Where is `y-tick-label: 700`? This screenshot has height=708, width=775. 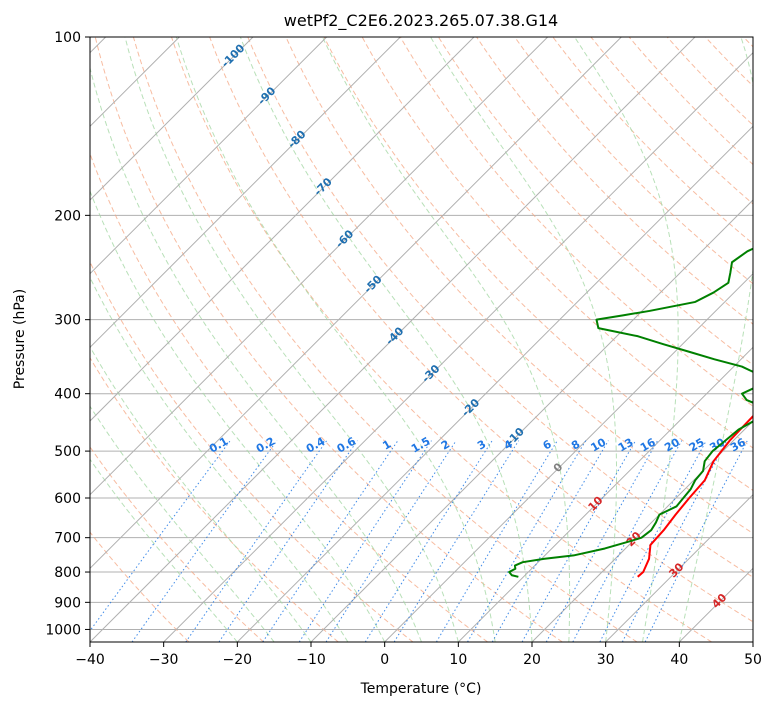
y-tick-label: 700 is located at coordinates (67, 539).